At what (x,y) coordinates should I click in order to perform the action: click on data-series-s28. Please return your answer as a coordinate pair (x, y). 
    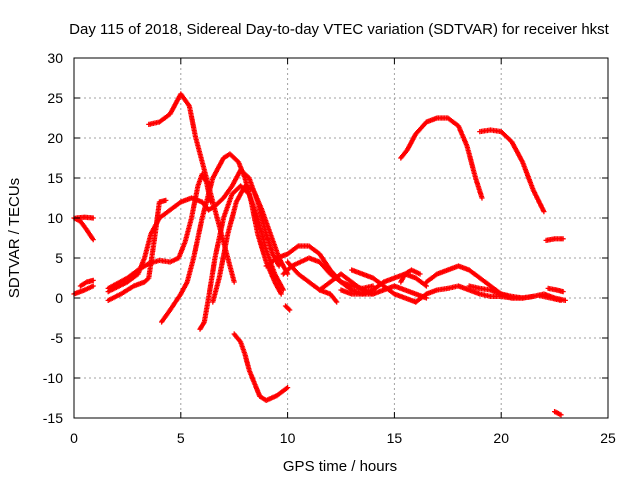
    Looking at the image, I should click on (555, 290).